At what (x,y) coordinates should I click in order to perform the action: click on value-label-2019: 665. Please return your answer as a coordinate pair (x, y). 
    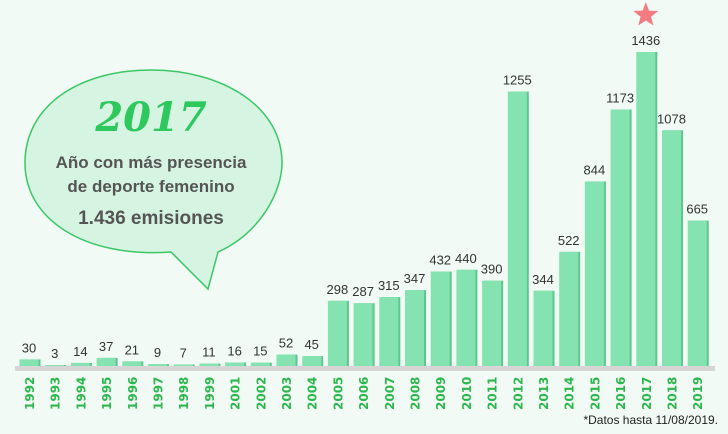
    Looking at the image, I should click on (697, 209).